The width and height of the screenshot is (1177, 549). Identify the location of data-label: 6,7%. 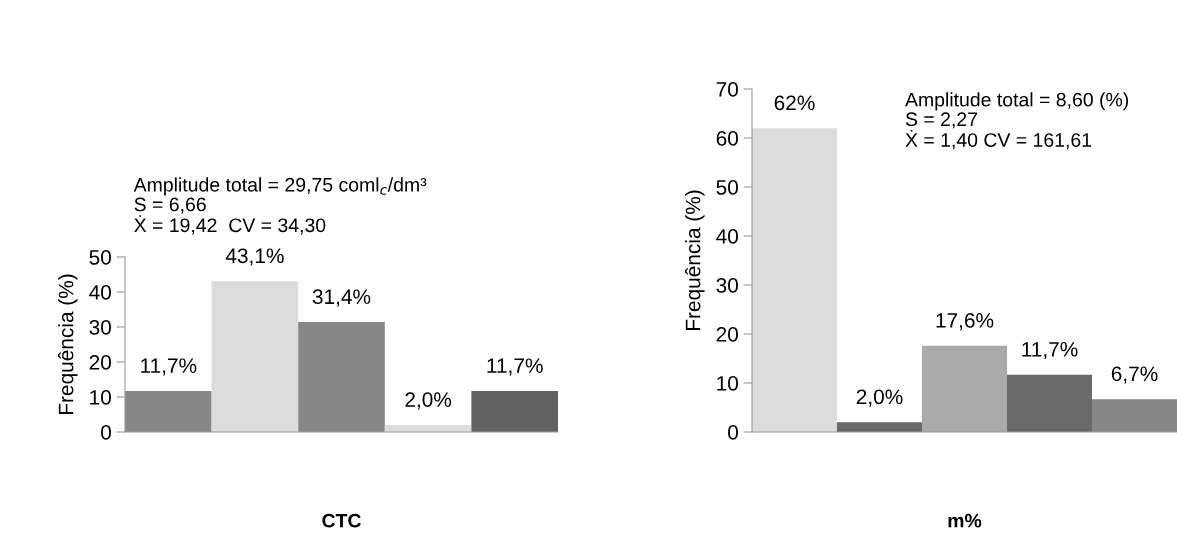
(1134, 375).